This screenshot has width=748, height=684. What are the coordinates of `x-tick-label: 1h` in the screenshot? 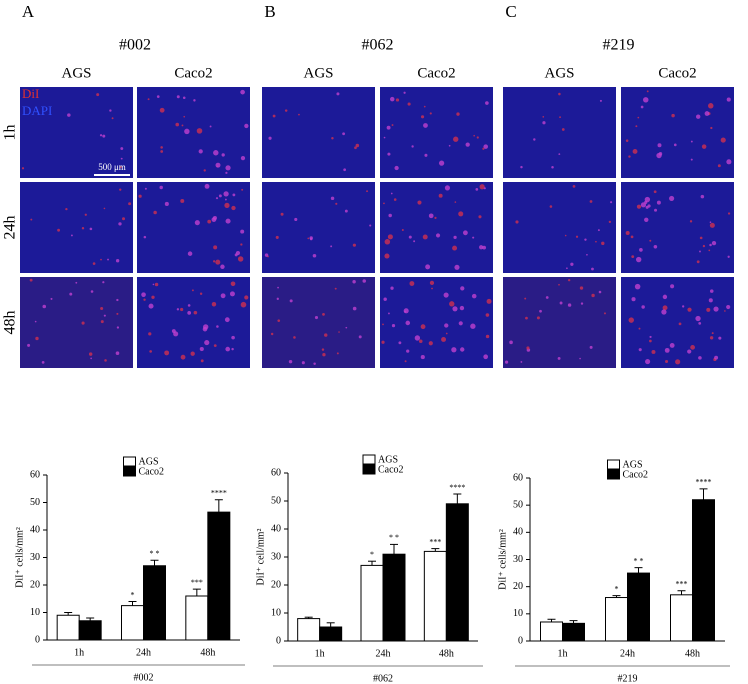 It's located at (79, 652).